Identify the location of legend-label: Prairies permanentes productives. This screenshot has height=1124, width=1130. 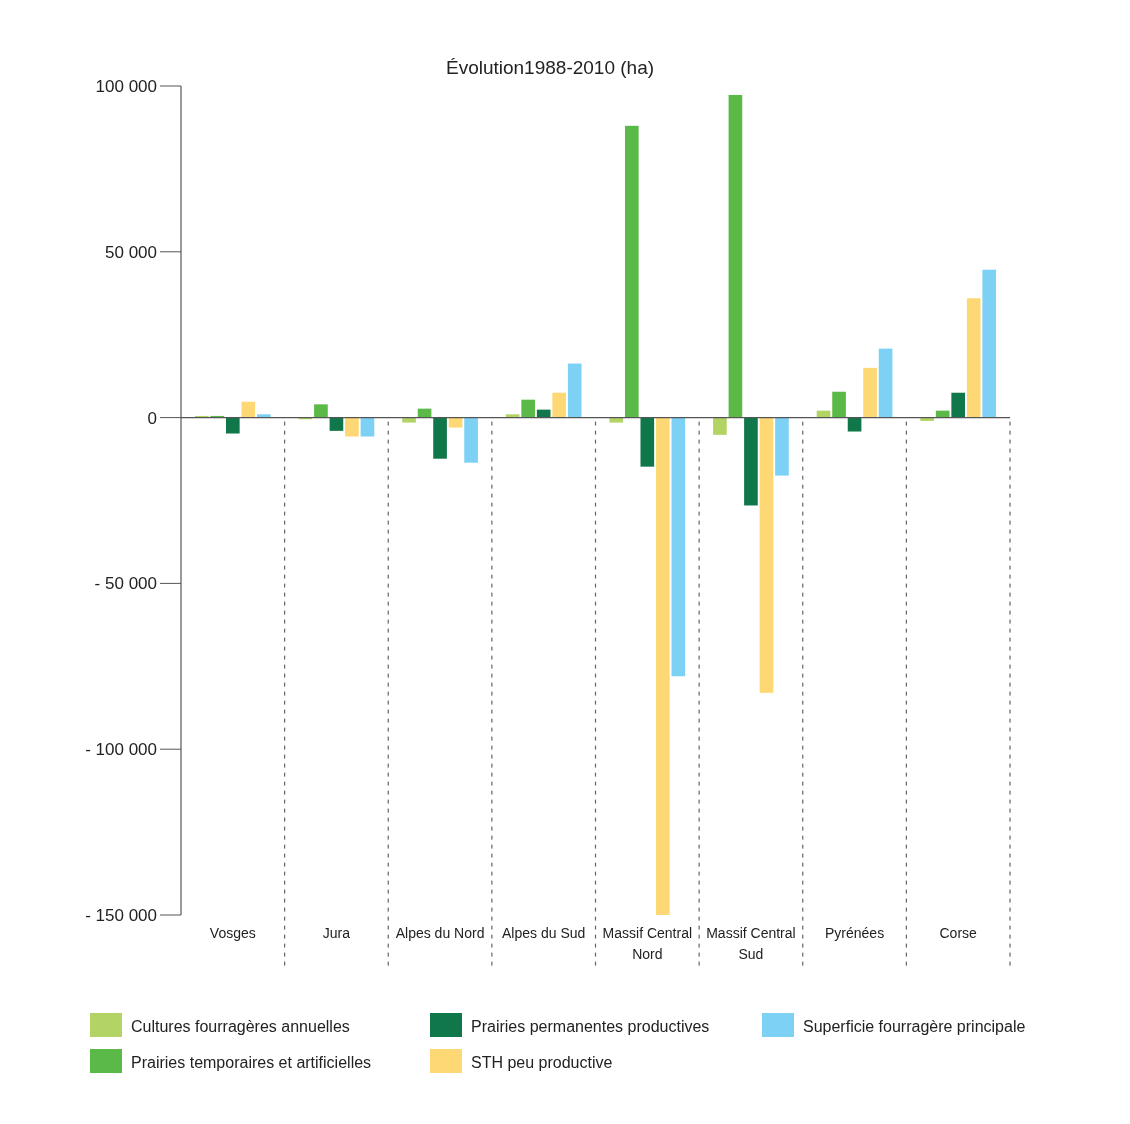
(590, 1026).